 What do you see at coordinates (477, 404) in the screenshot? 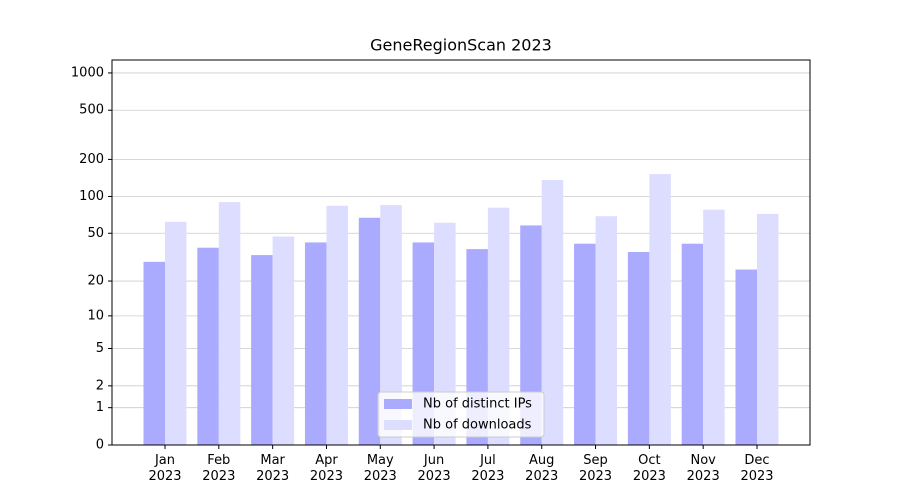
I see `legend-label: Nb of distinct IPs` at bounding box center [477, 404].